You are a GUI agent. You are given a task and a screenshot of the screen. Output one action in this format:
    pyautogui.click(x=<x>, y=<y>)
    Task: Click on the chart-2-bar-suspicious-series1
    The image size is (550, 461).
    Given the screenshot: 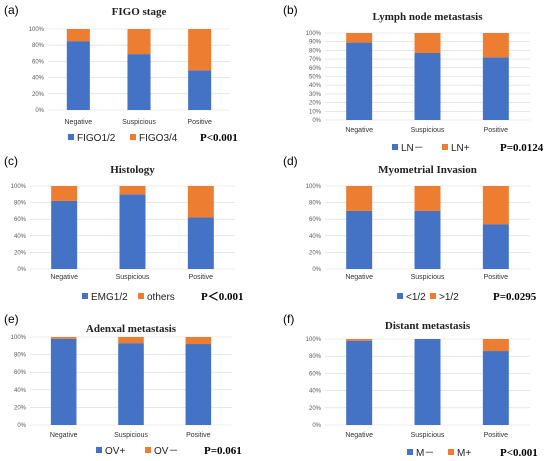 What is the action you would take?
    pyautogui.click(x=427, y=87)
    